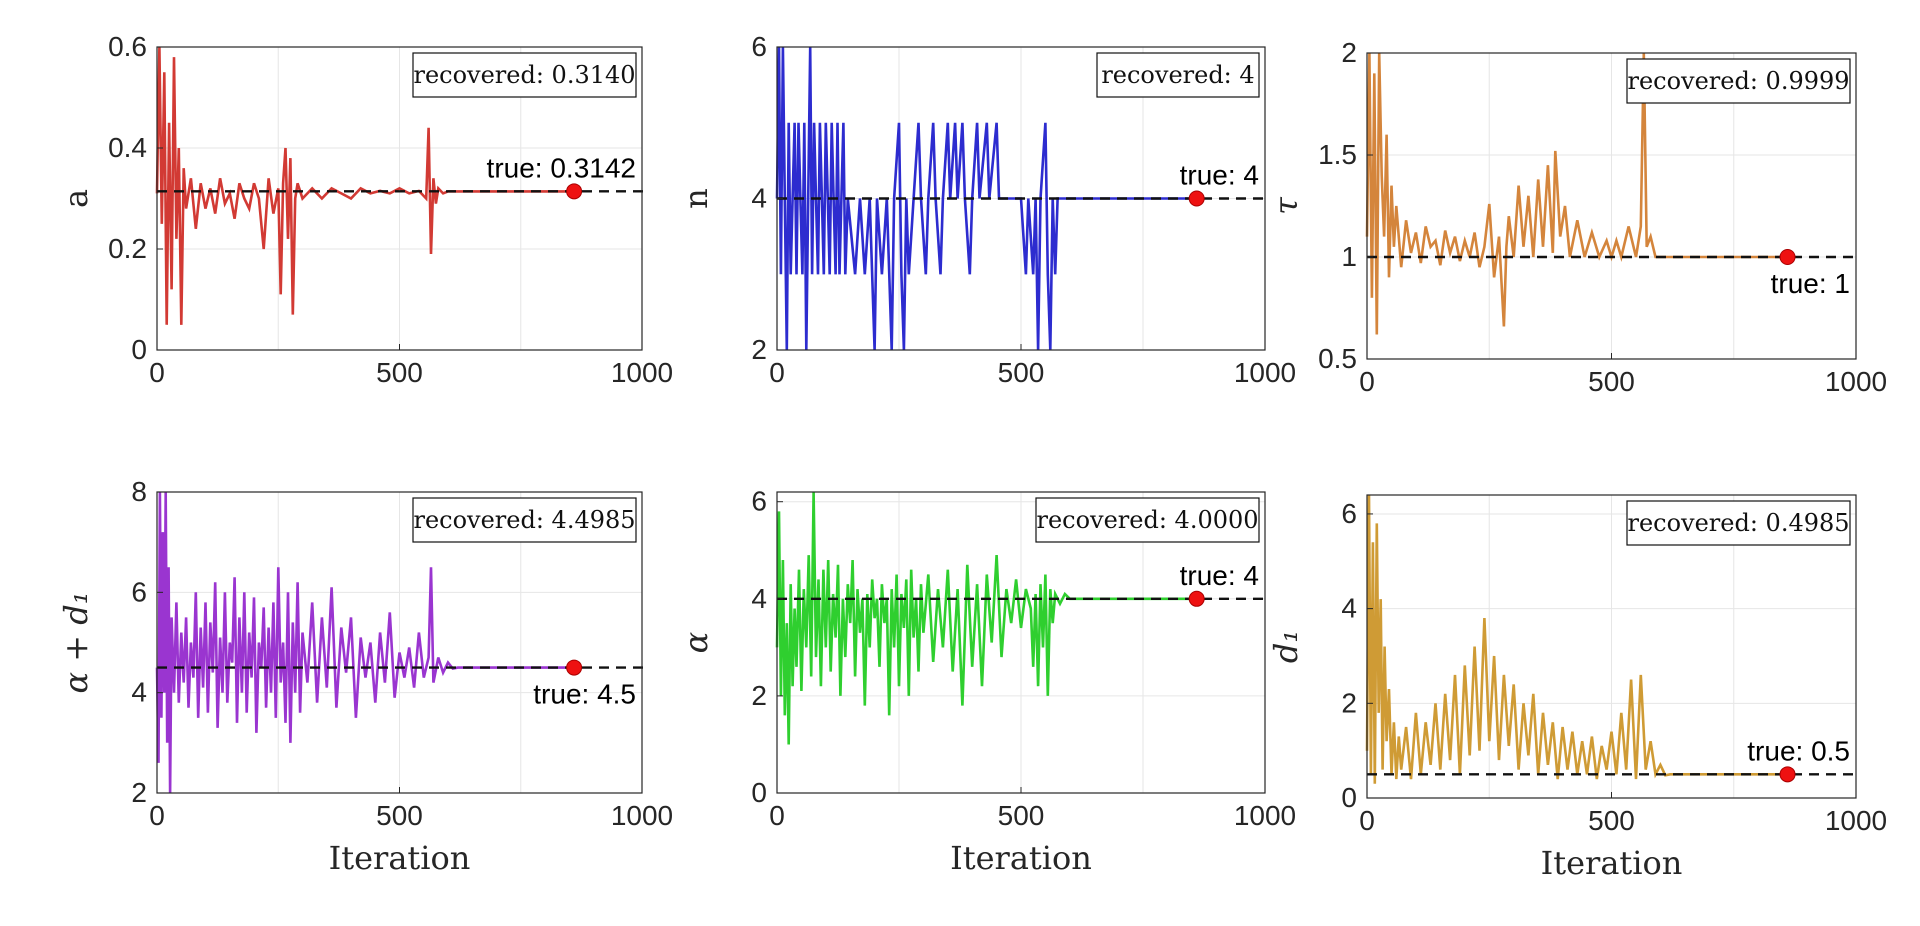 The width and height of the screenshot is (1920, 926). I want to click on recovered-label: recovered: 4, so click(1177, 75).